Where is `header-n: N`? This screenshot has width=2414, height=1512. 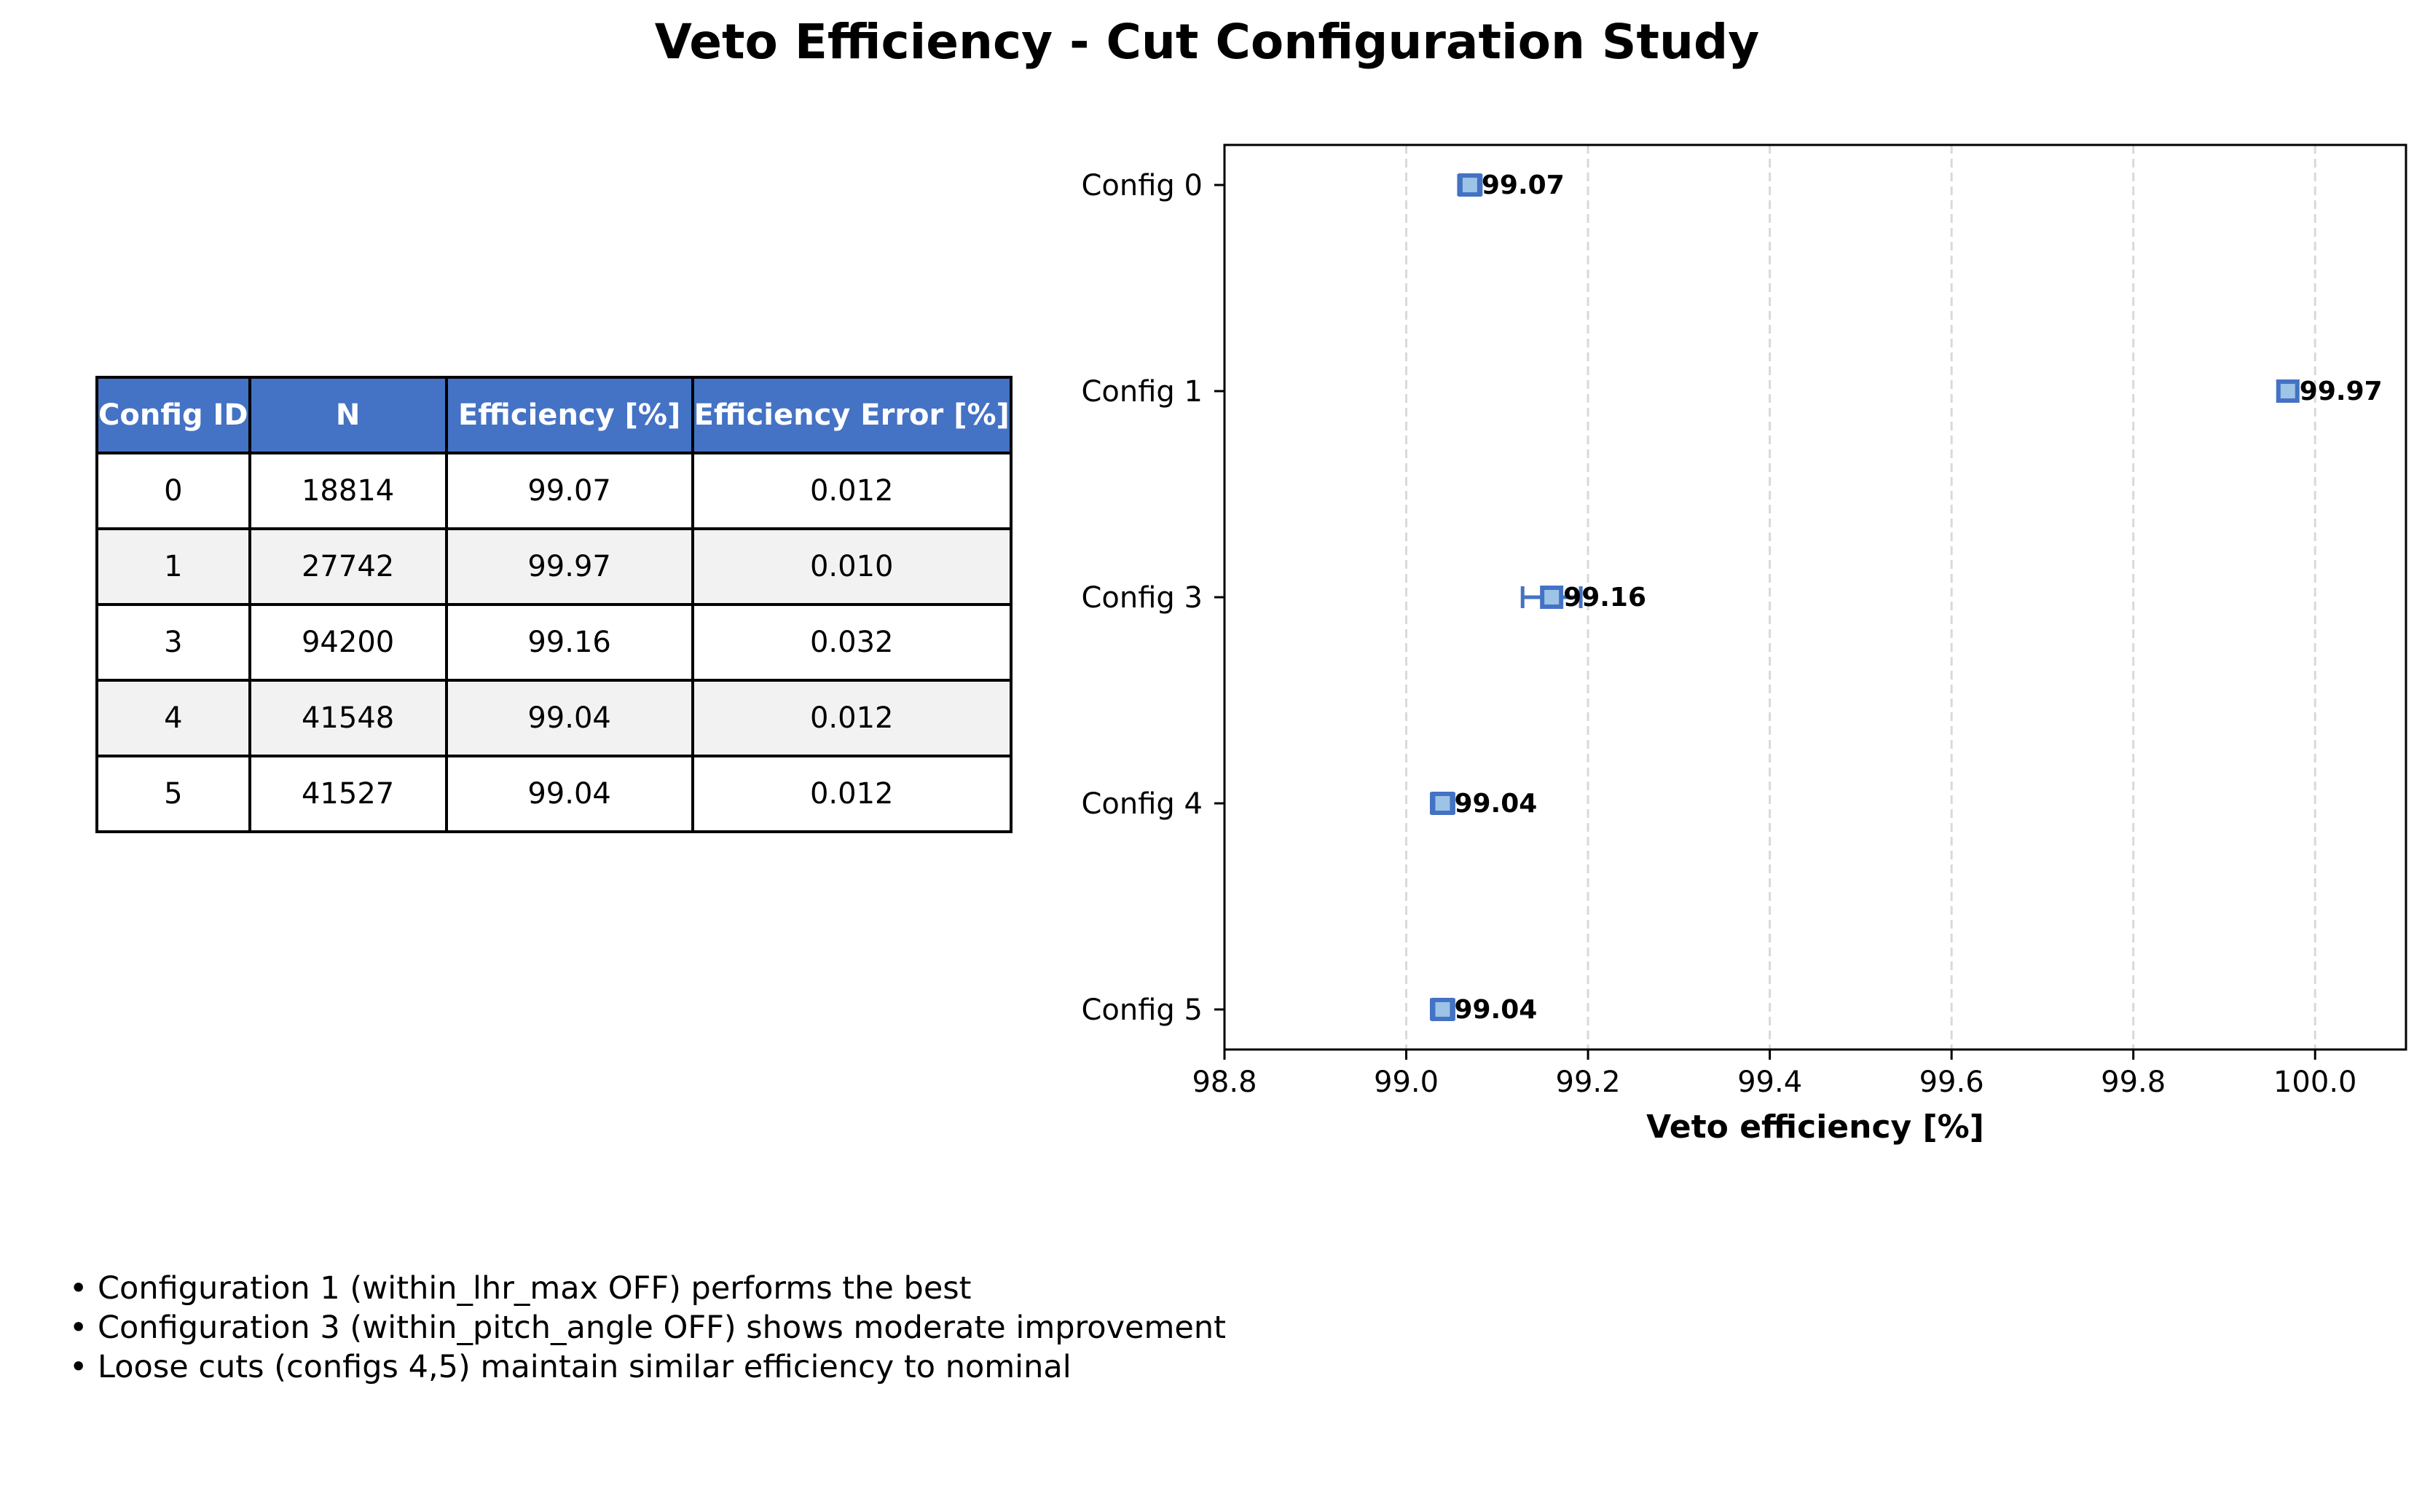 header-n: N is located at coordinates (348, 415).